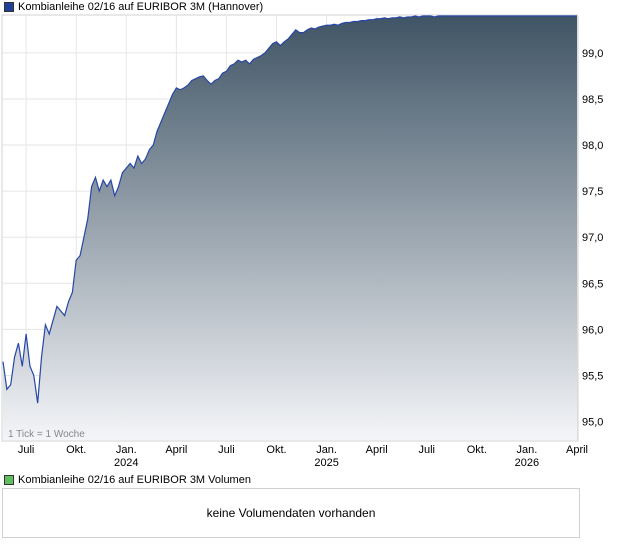 This screenshot has height=546, width=620. I want to click on y-tick-label: 97,5, so click(592, 192).